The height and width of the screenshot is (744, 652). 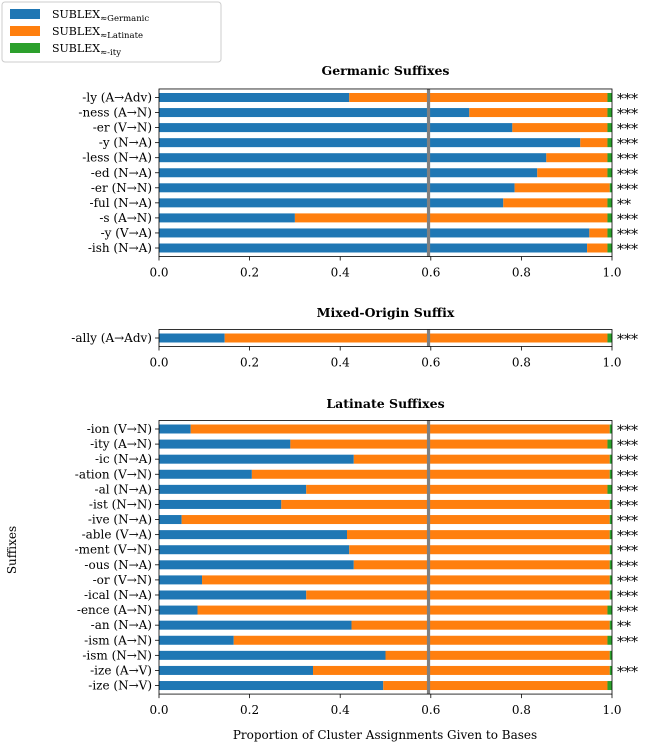 What do you see at coordinates (125, 218) in the screenshot?
I see `row-label: -s (A→N)` at bounding box center [125, 218].